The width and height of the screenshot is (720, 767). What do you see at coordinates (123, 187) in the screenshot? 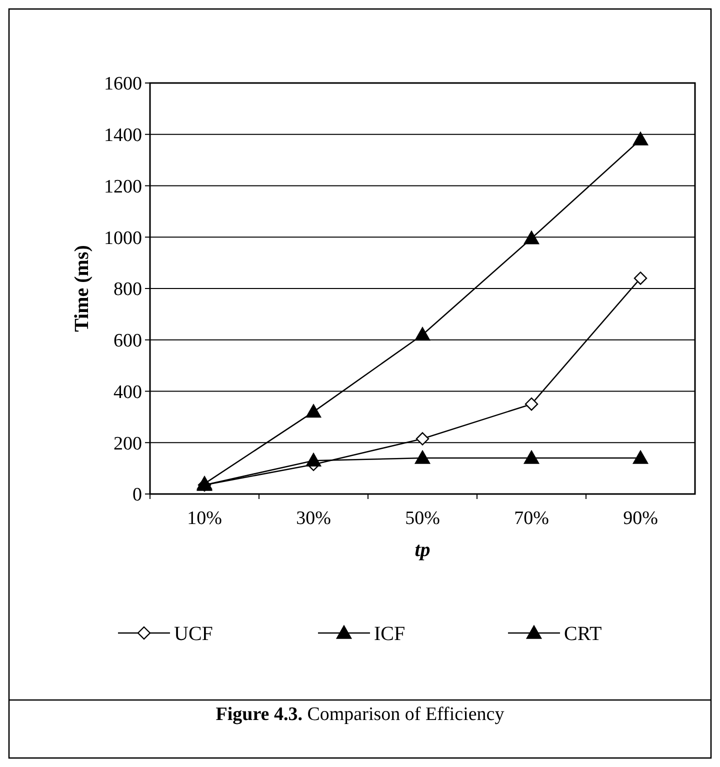
I see `y-tick-label: 1200` at bounding box center [123, 187].